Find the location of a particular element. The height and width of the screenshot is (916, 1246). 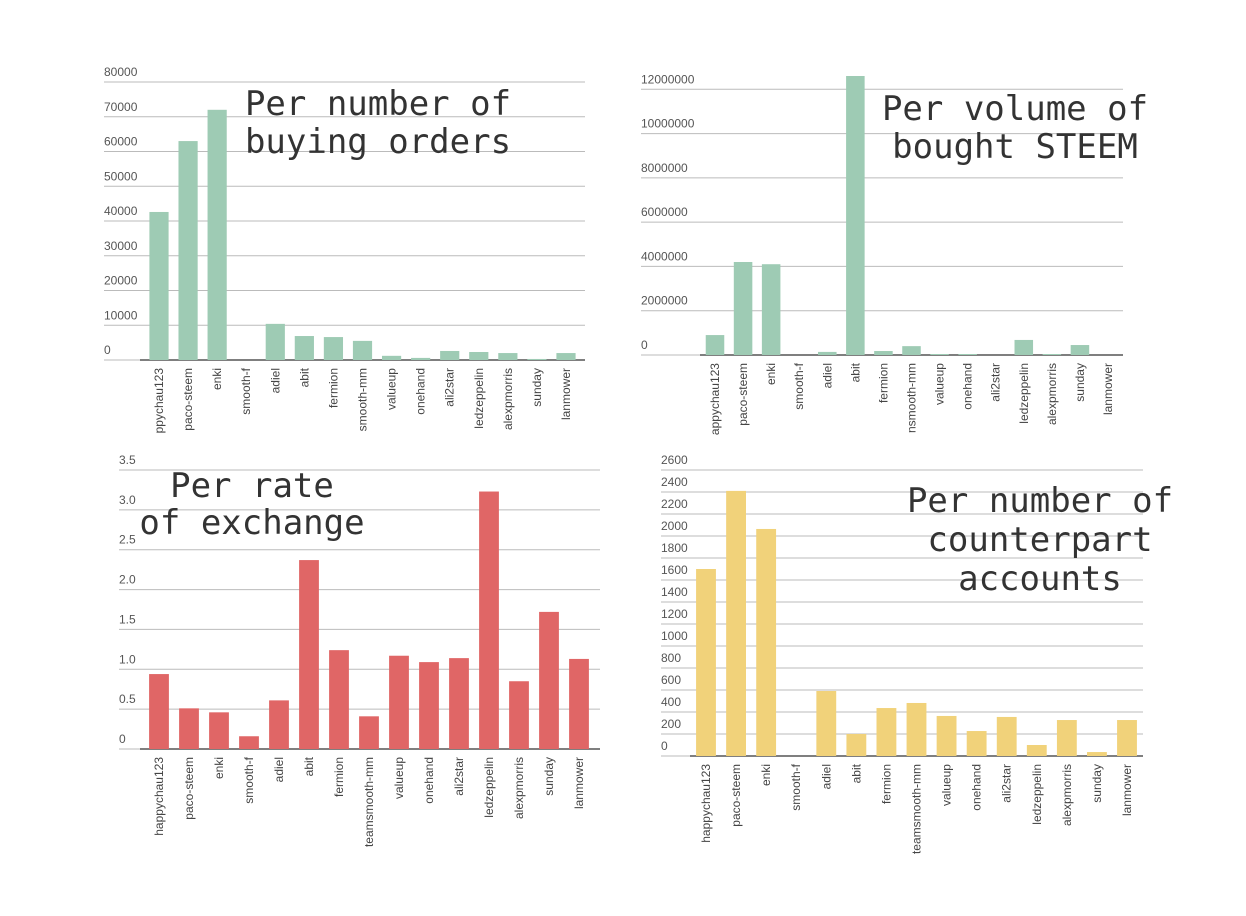

y-tick-label: 60000 is located at coordinates (121, 142).